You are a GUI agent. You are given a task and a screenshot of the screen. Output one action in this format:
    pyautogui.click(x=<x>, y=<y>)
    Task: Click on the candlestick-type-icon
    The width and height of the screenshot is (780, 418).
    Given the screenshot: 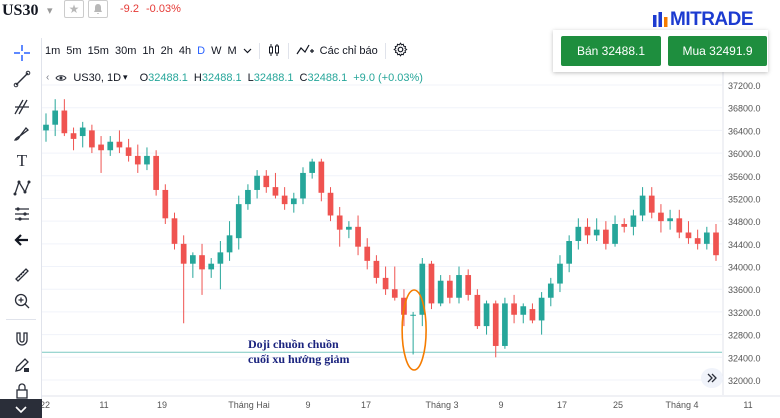 What is the action you would take?
    pyautogui.click(x=274, y=51)
    